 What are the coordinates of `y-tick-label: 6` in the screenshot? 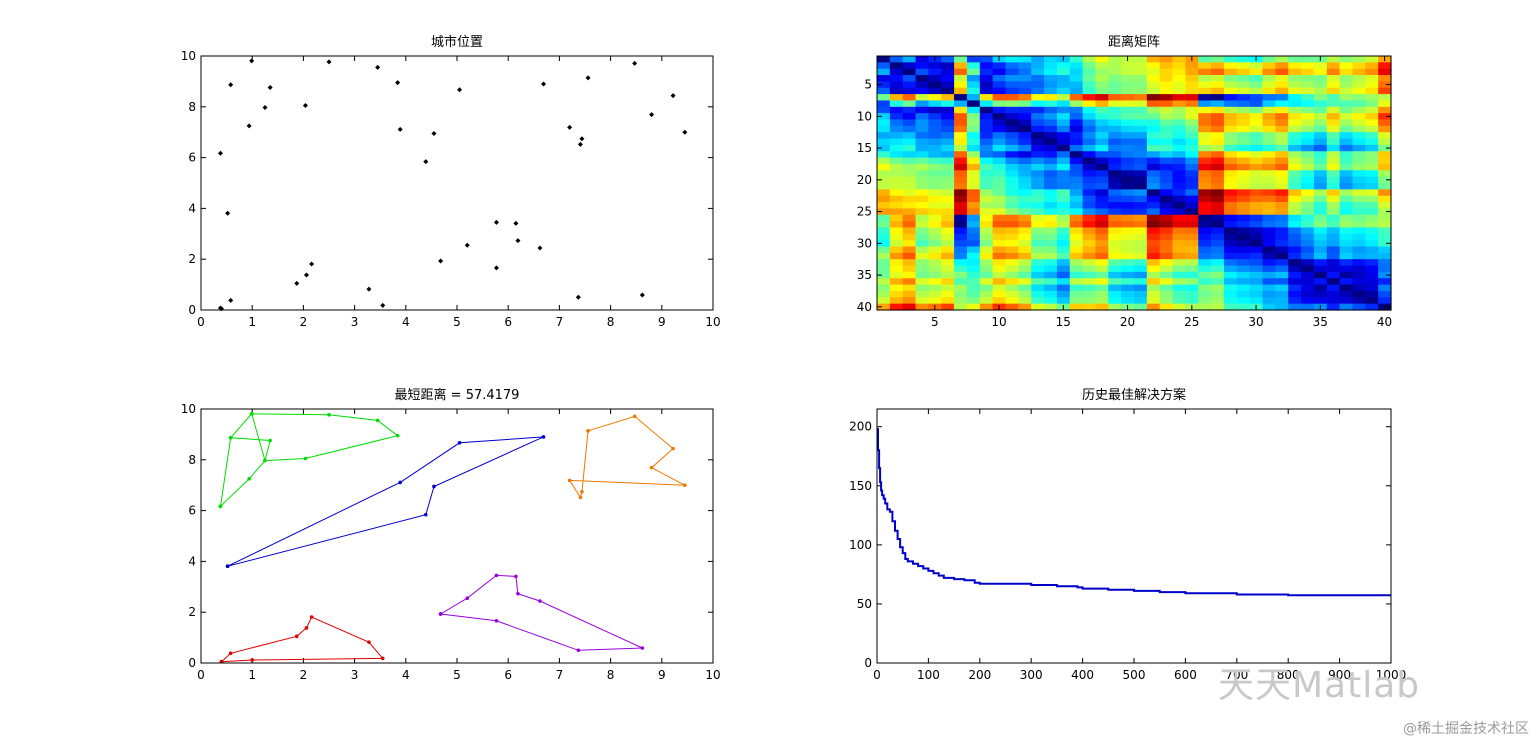 It's located at (192, 158).